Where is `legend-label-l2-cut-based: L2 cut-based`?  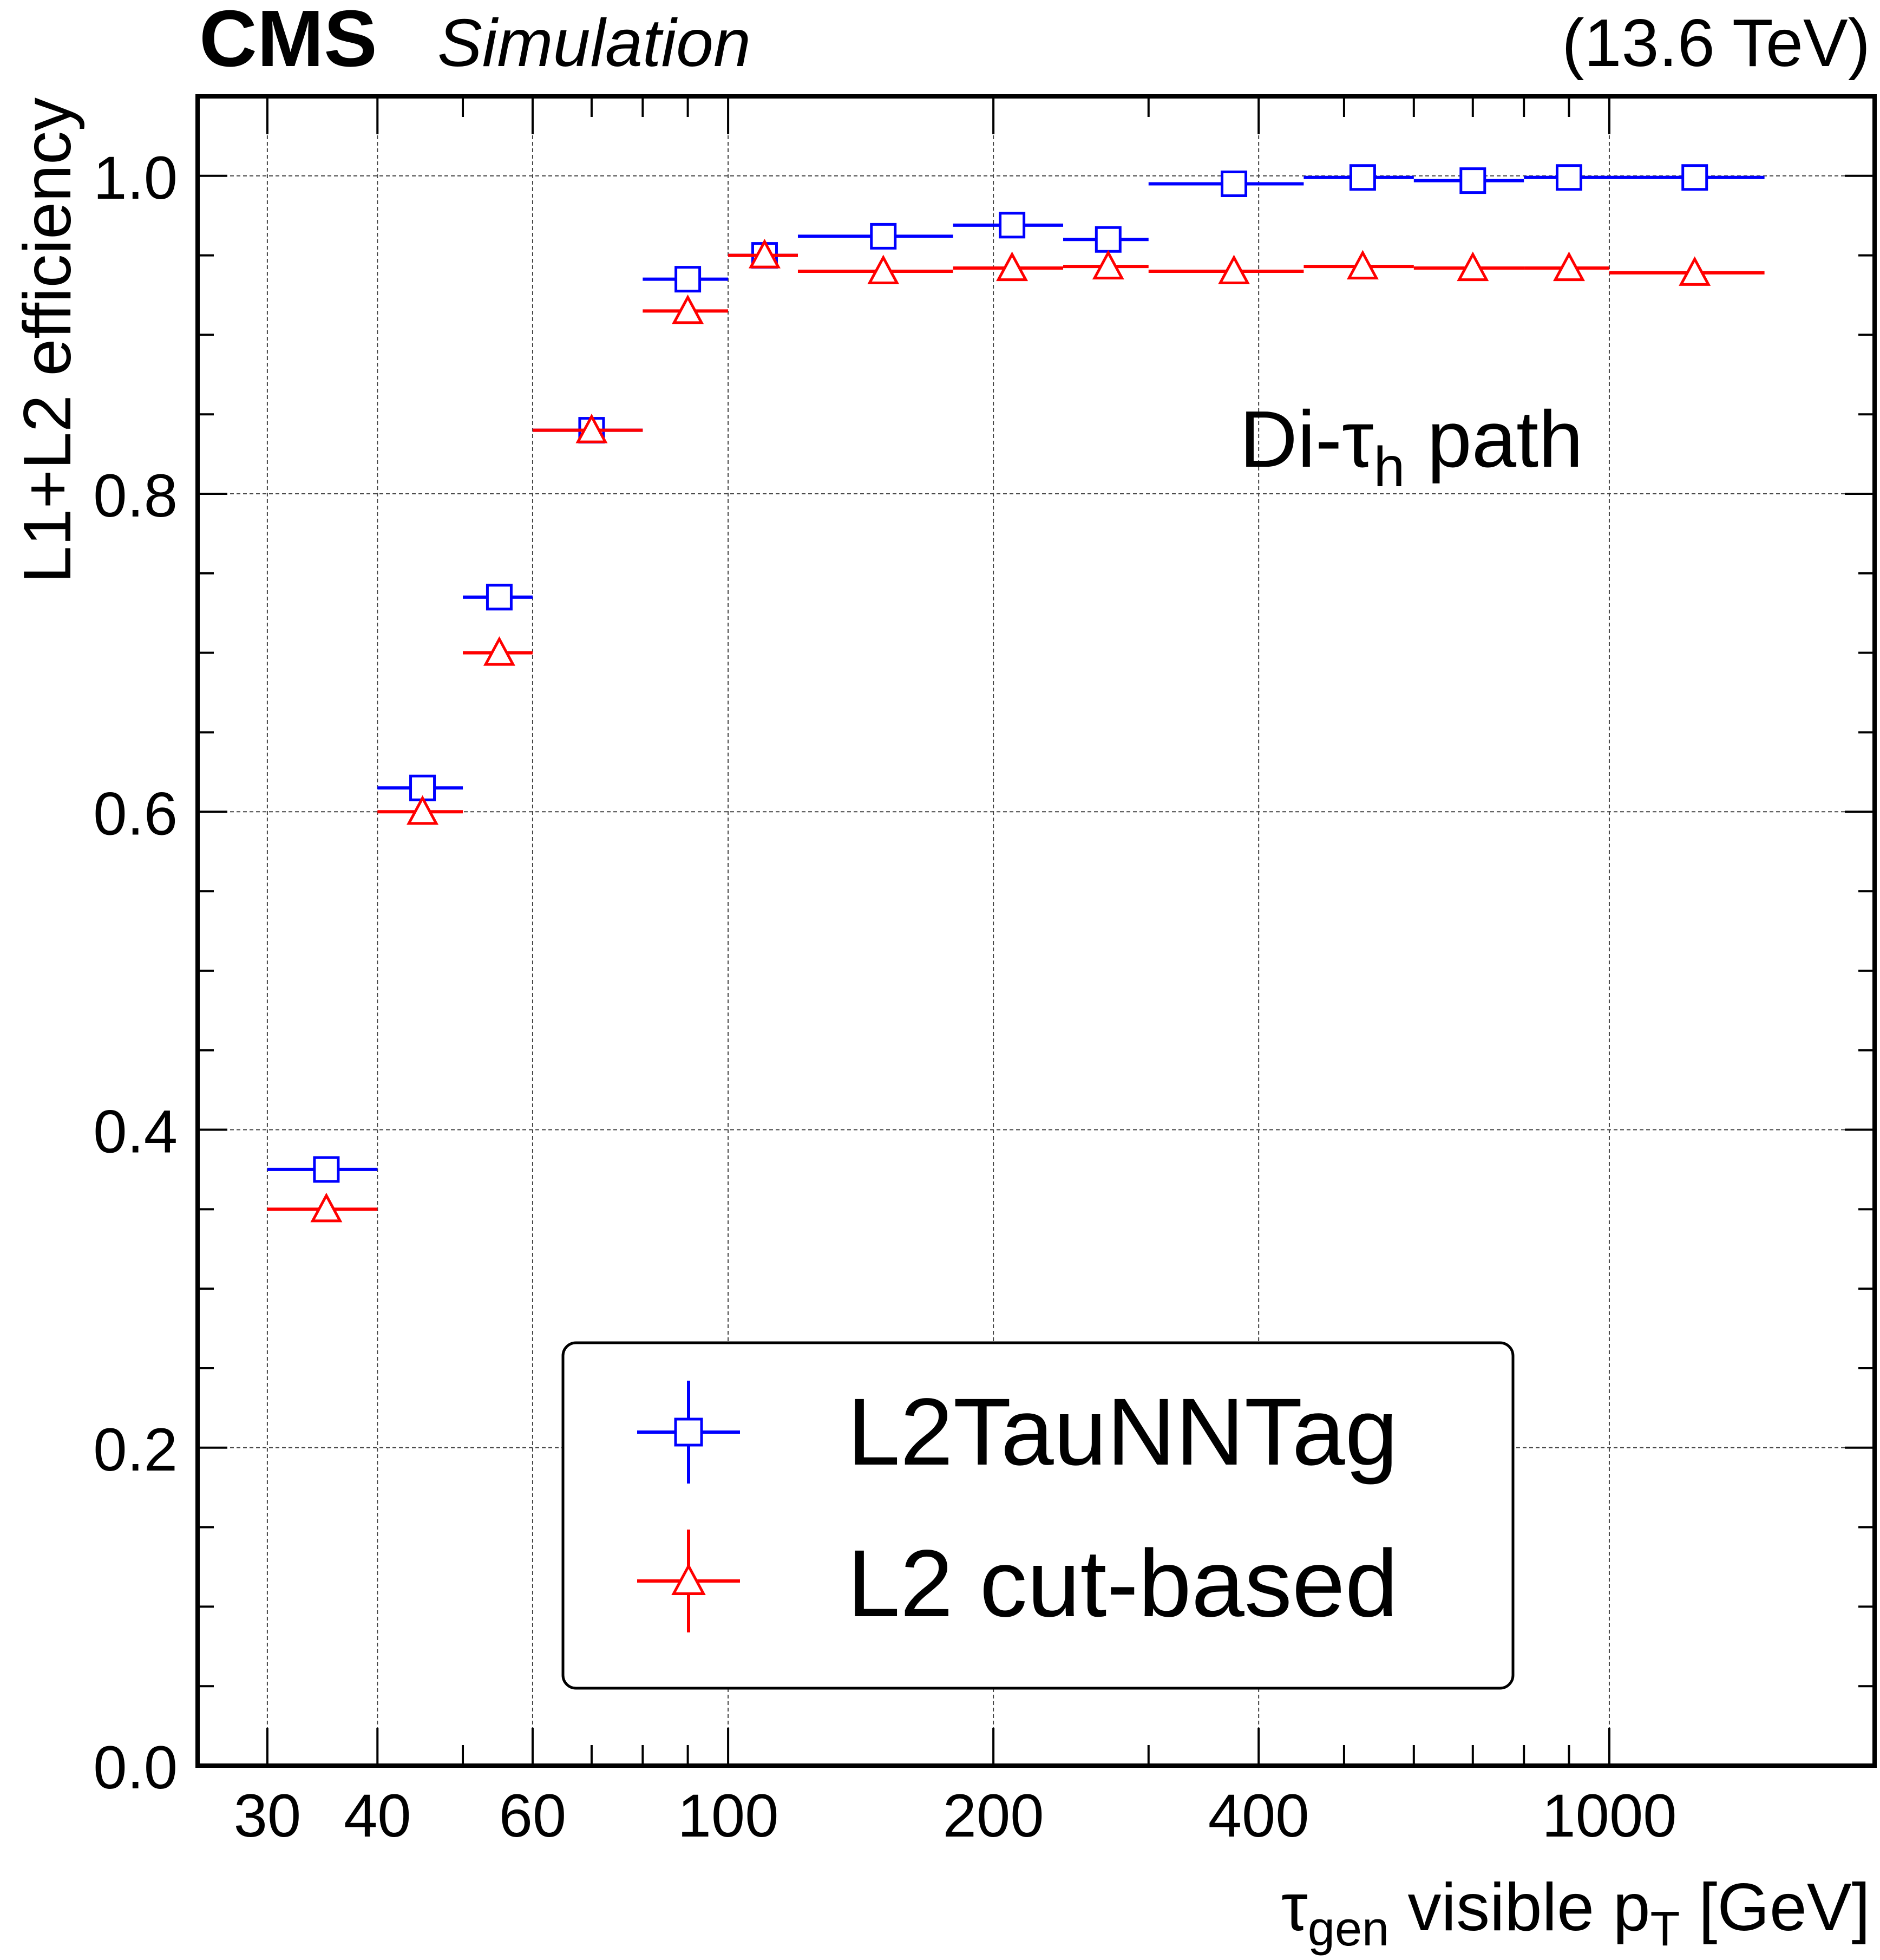 legend-label-l2-cut-based: L2 cut-based is located at coordinates (1122, 1584).